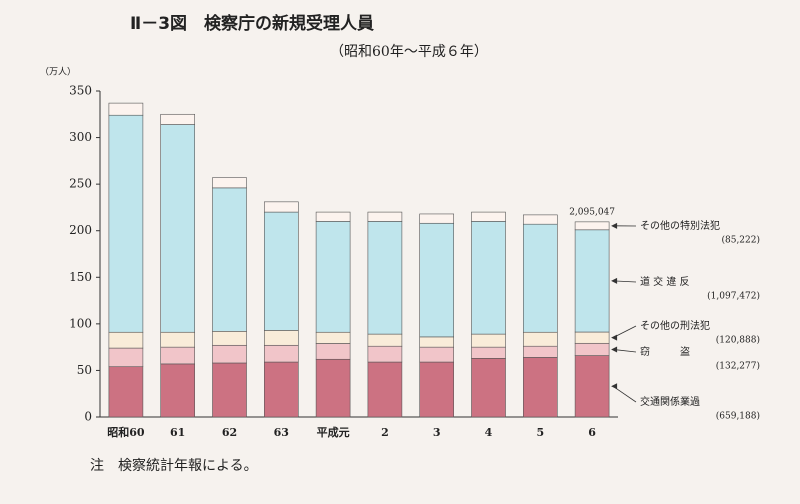 The height and width of the screenshot is (504, 800). What do you see at coordinates (592, 212) in the screenshot?
I see `total-label: 2,095,047` at bounding box center [592, 212].